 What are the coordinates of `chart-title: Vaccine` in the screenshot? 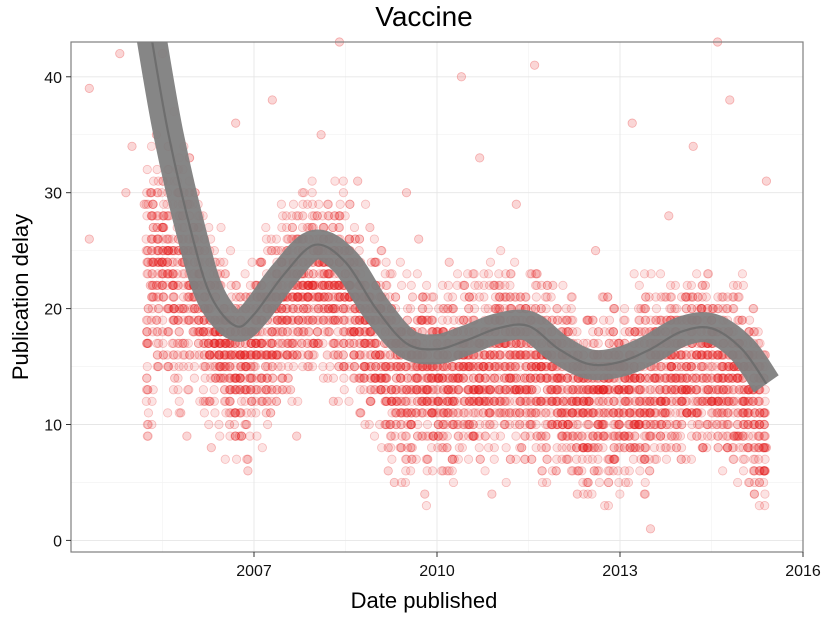 It's located at (424, 16).